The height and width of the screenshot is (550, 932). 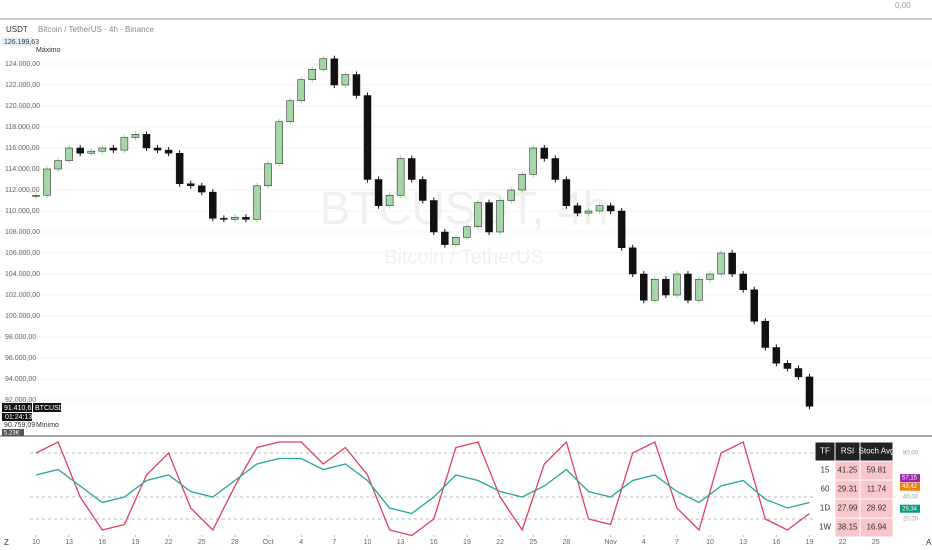 I want to click on watermark-sub: Bitcoin / TetherUS, so click(x=464, y=257).